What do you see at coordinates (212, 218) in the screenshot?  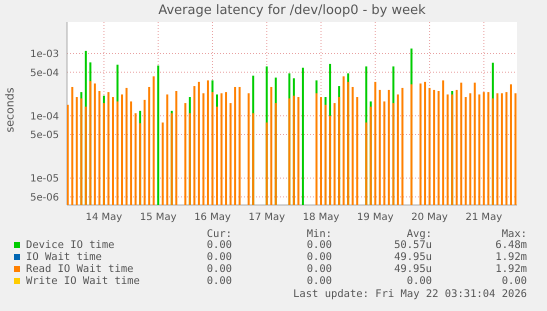 I see `x-tick-label: 16 May` at bounding box center [212, 218].